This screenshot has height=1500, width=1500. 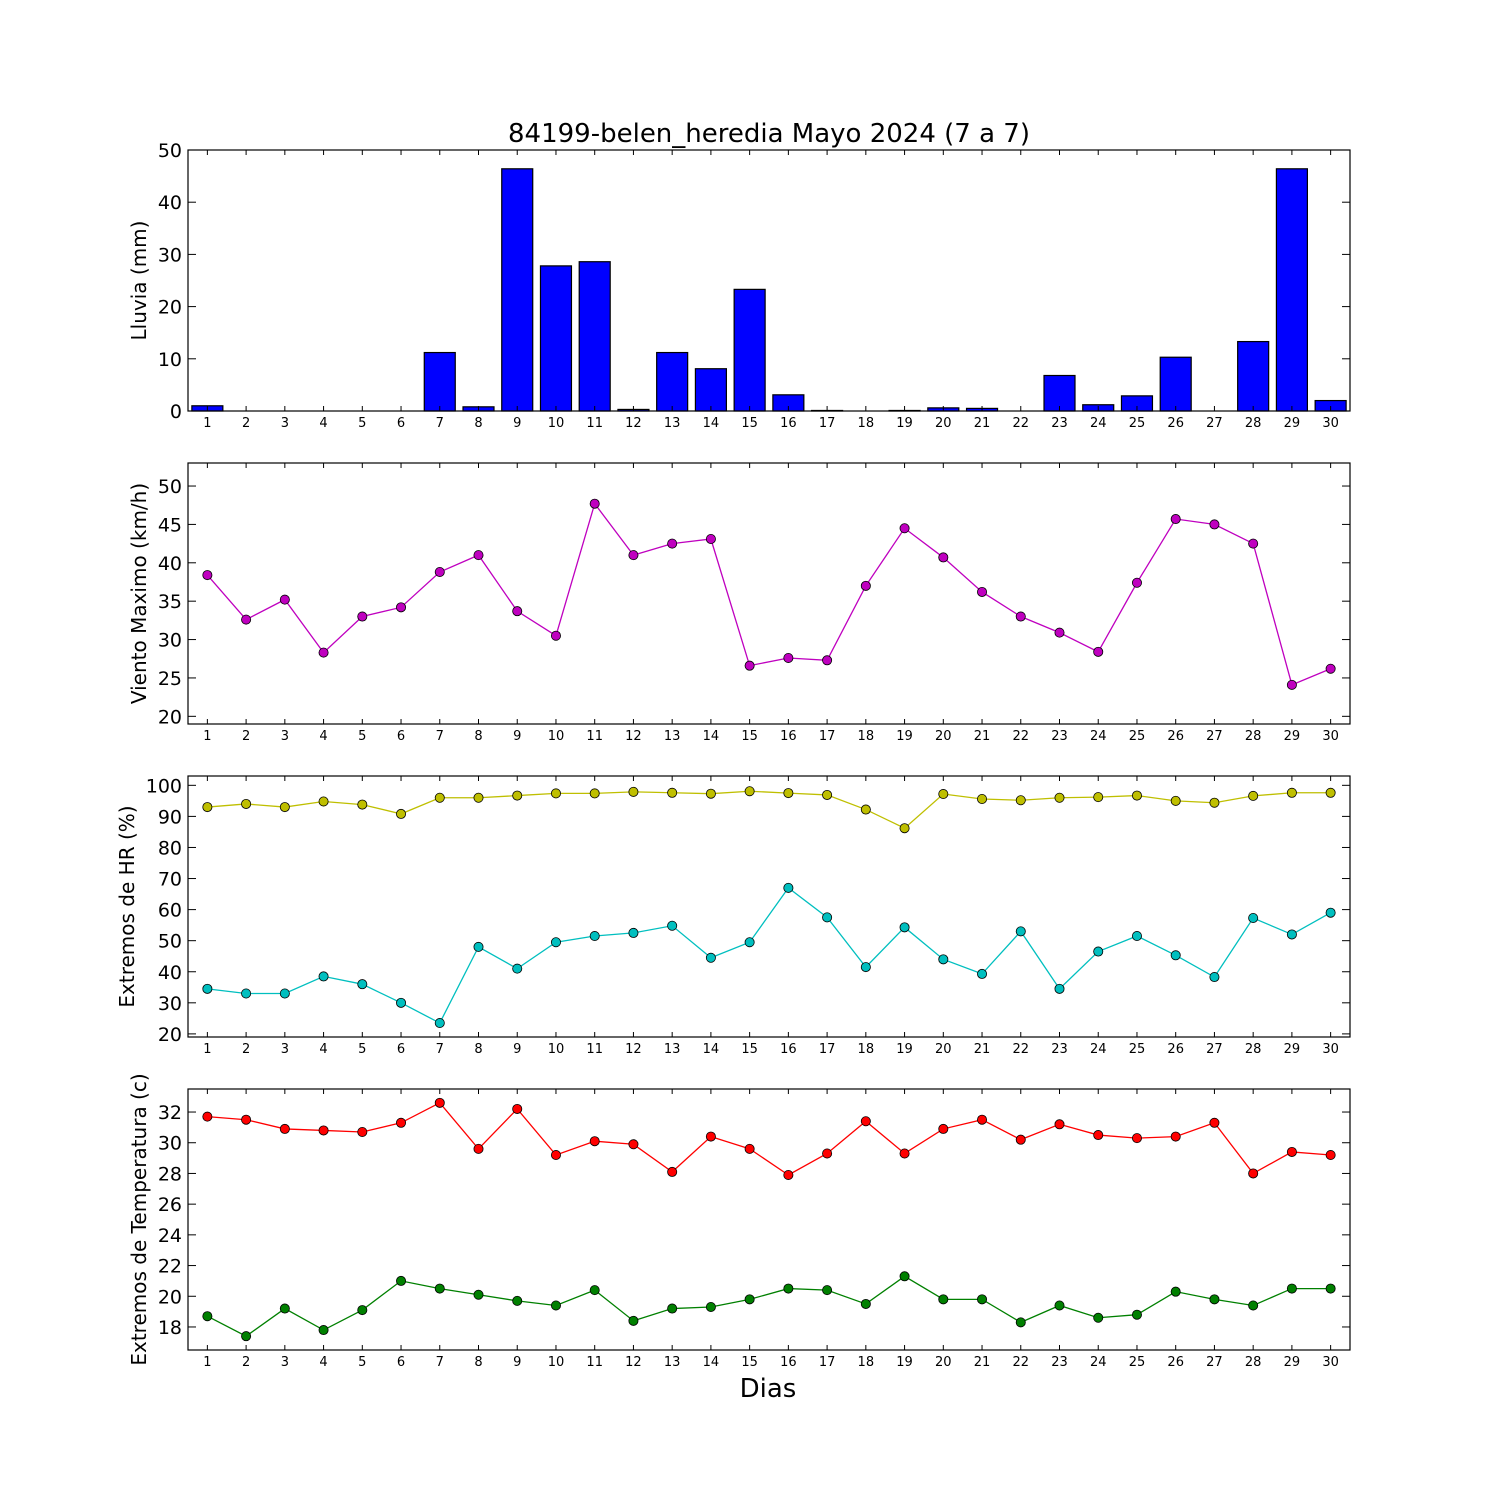 What do you see at coordinates (769, 134) in the screenshot?
I see `figure-title: 84199-belen_heredia Mayo 2024 (7 a 7)` at bounding box center [769, 134].